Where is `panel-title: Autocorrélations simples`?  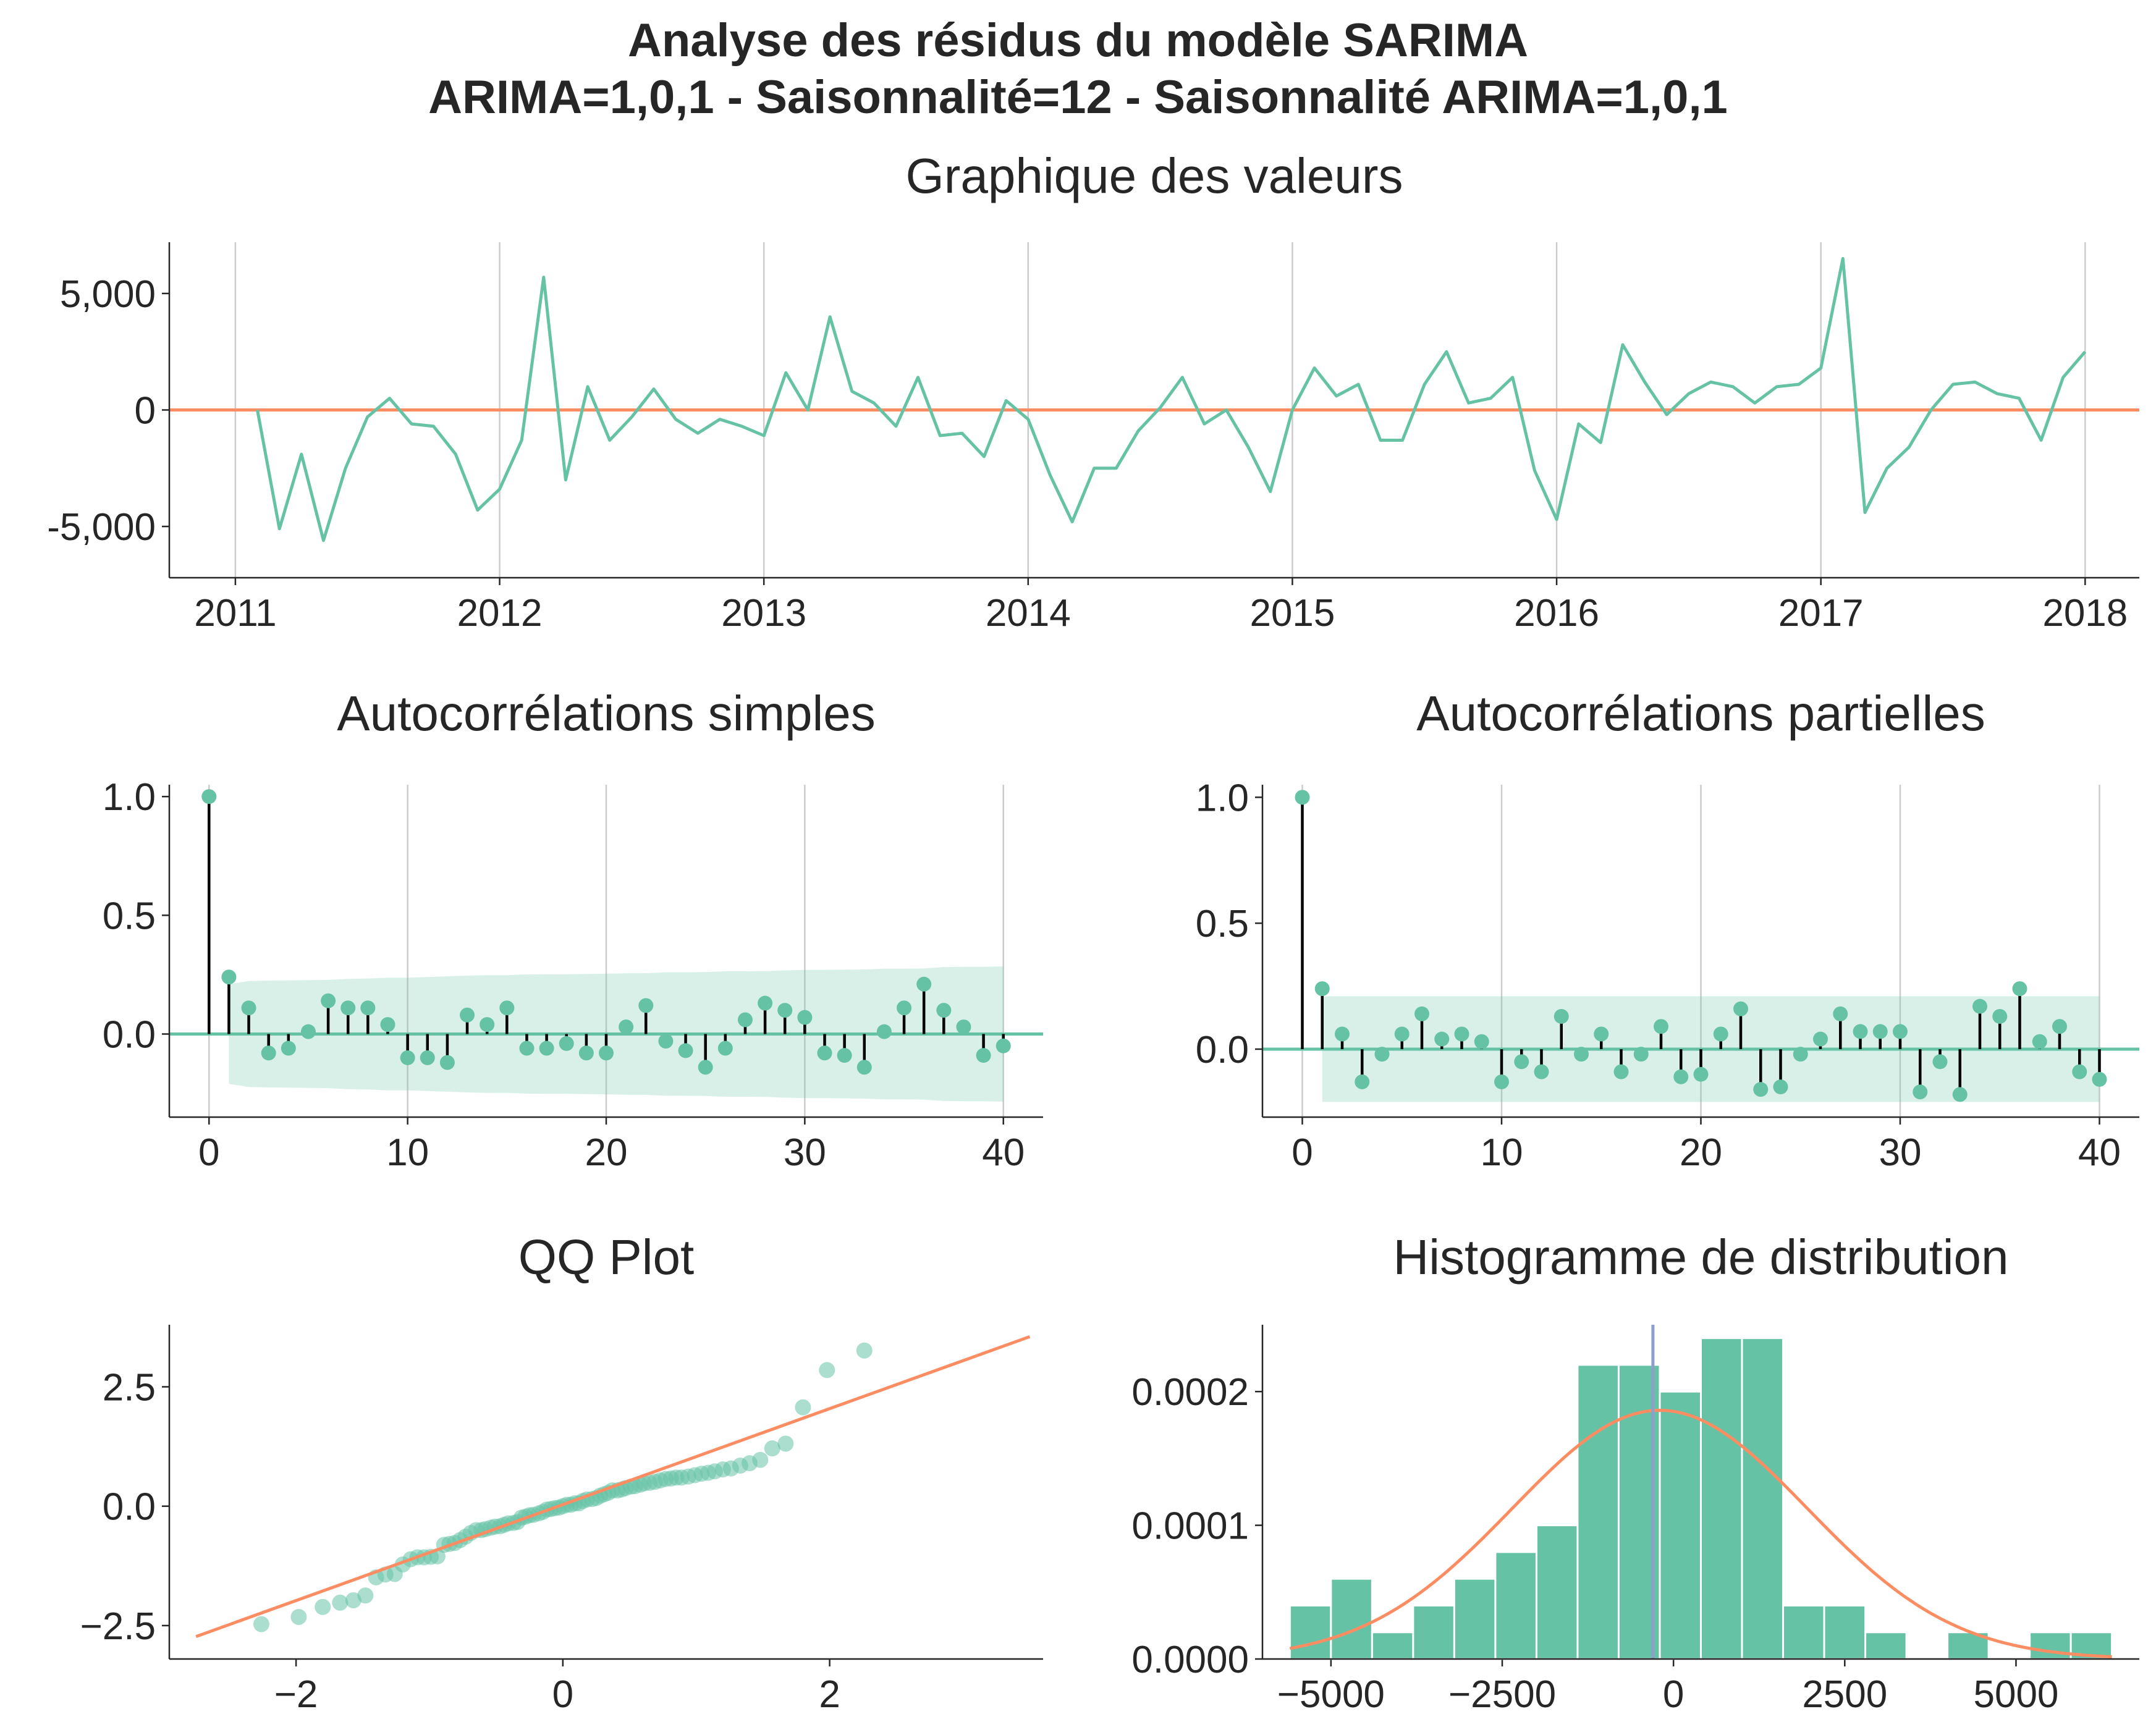 panel-title: Autocorrélations simples is located at coordinates (606, 713).